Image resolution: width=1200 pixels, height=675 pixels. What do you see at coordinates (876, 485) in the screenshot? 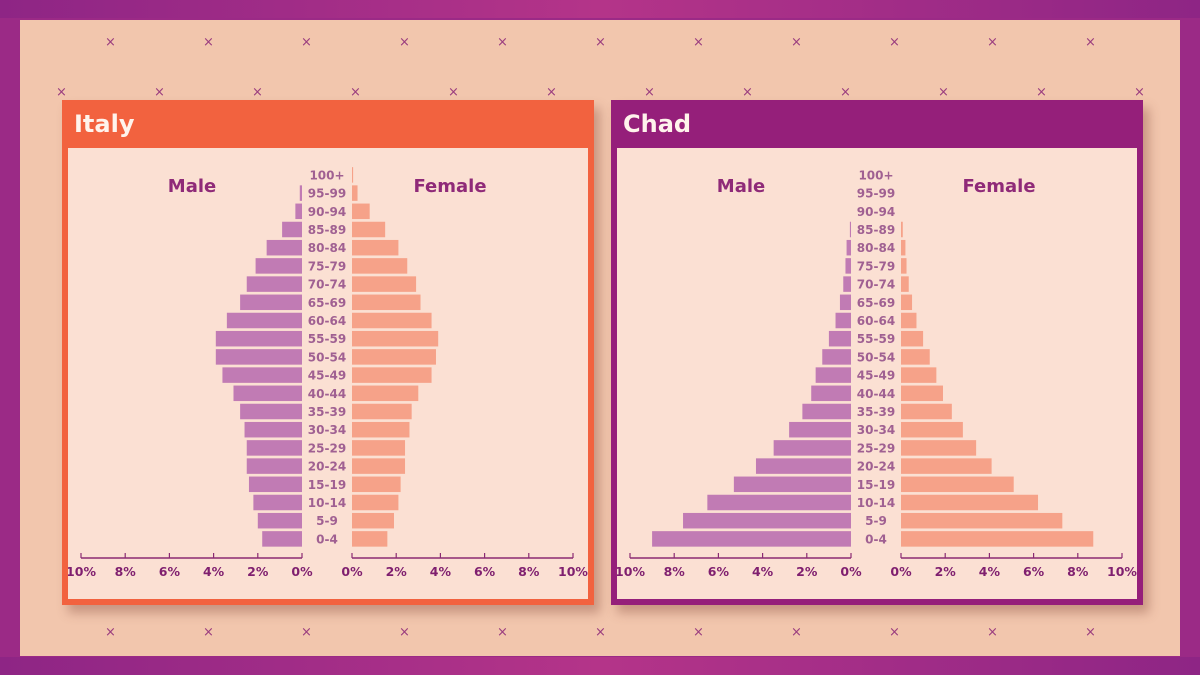
I see `chad-age-label: 15-19` at bounding box center [876, 485].